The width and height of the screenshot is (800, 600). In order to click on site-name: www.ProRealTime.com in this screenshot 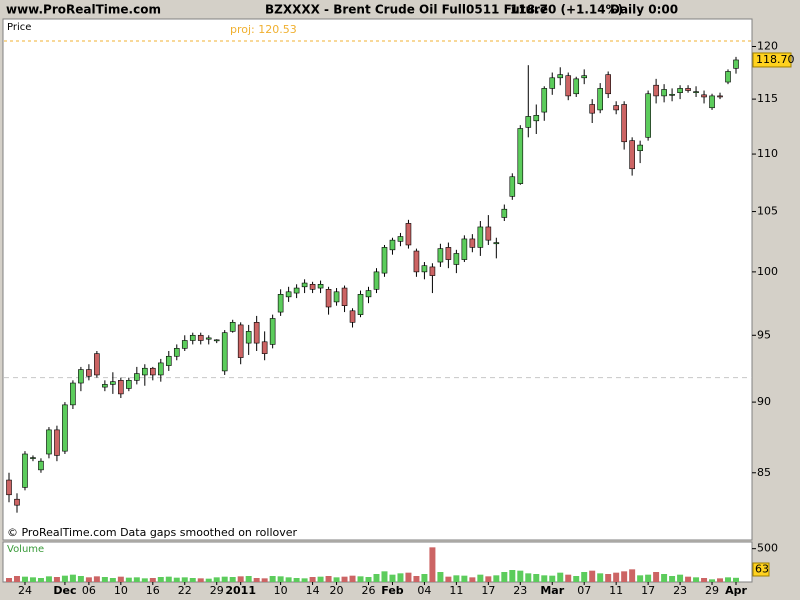, I will do `click(83, 10)`.